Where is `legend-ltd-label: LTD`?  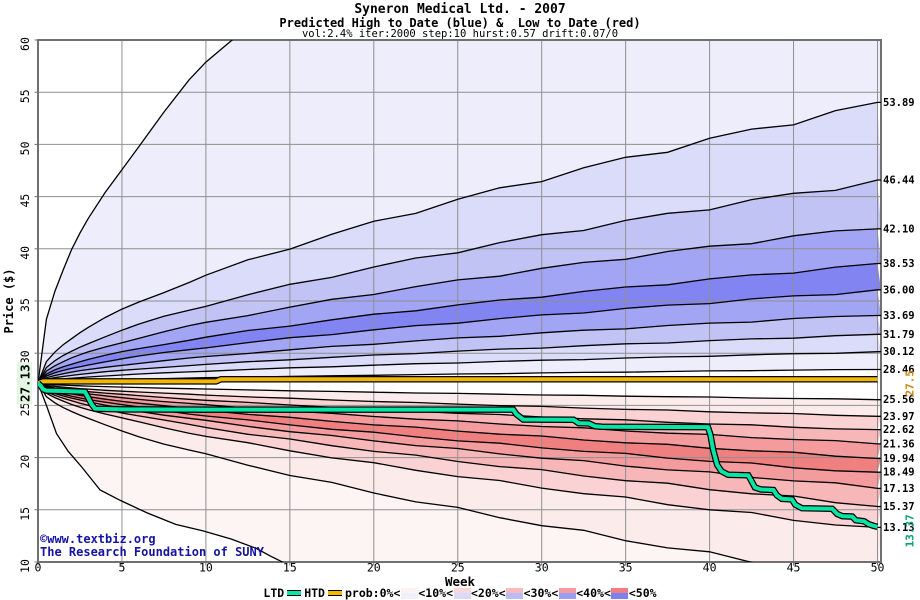 legend-ltd-label: LTD is located at coordinates (274, 593).